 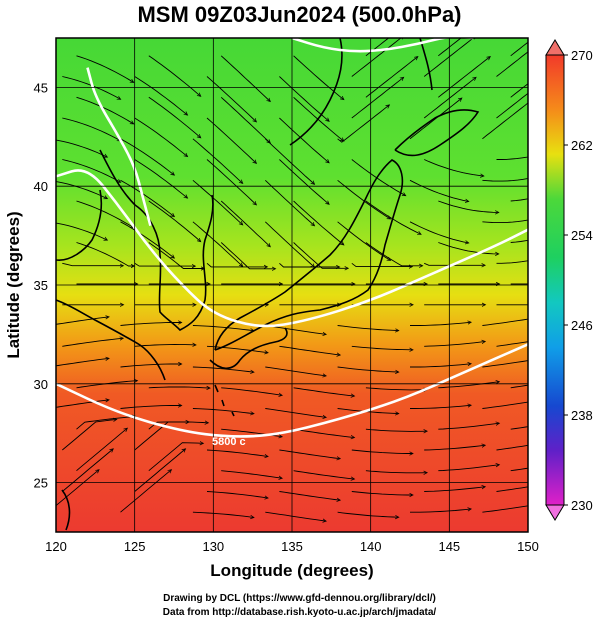 What do you see at coordinates (555, 47) in the screenshot?
I see `colorbar-max-arrow` at bounding box center [555, 47].